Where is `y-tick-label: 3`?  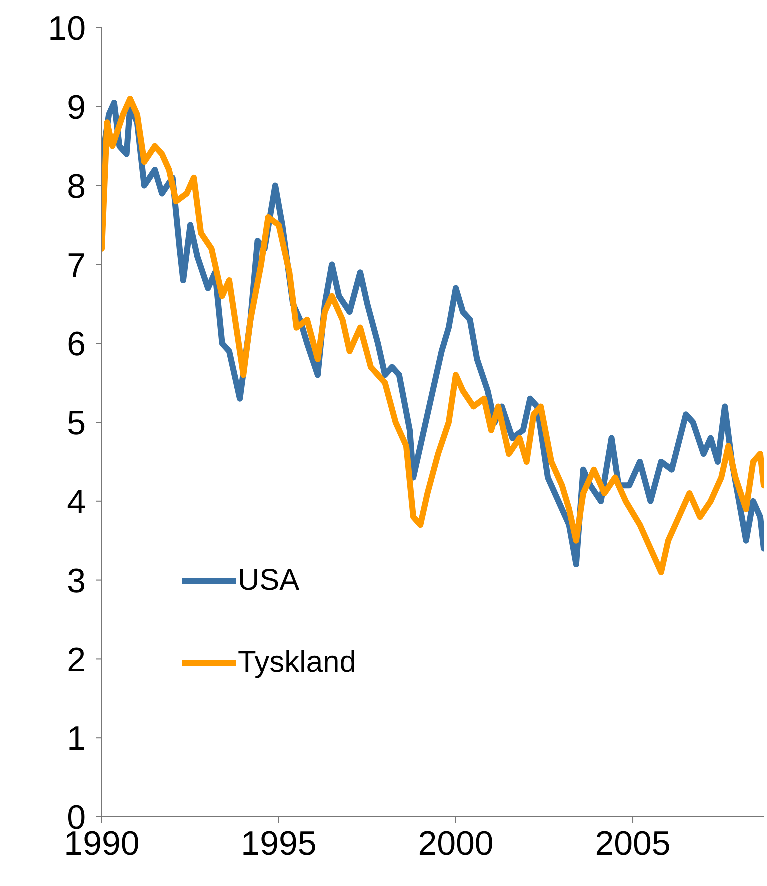
y-tick-label: 3 is located at coordinates (76, 581).